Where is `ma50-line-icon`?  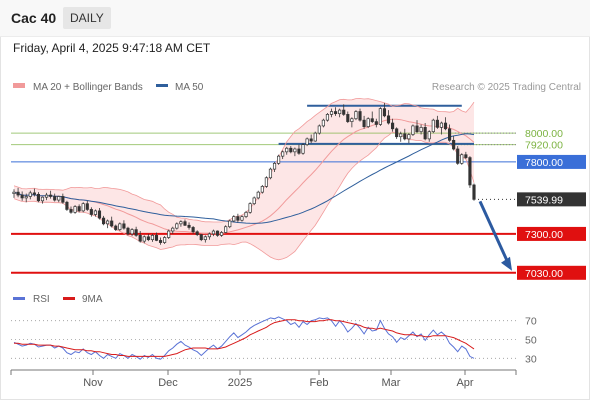
ma50-line-icon is located at coordinates (162, 85).